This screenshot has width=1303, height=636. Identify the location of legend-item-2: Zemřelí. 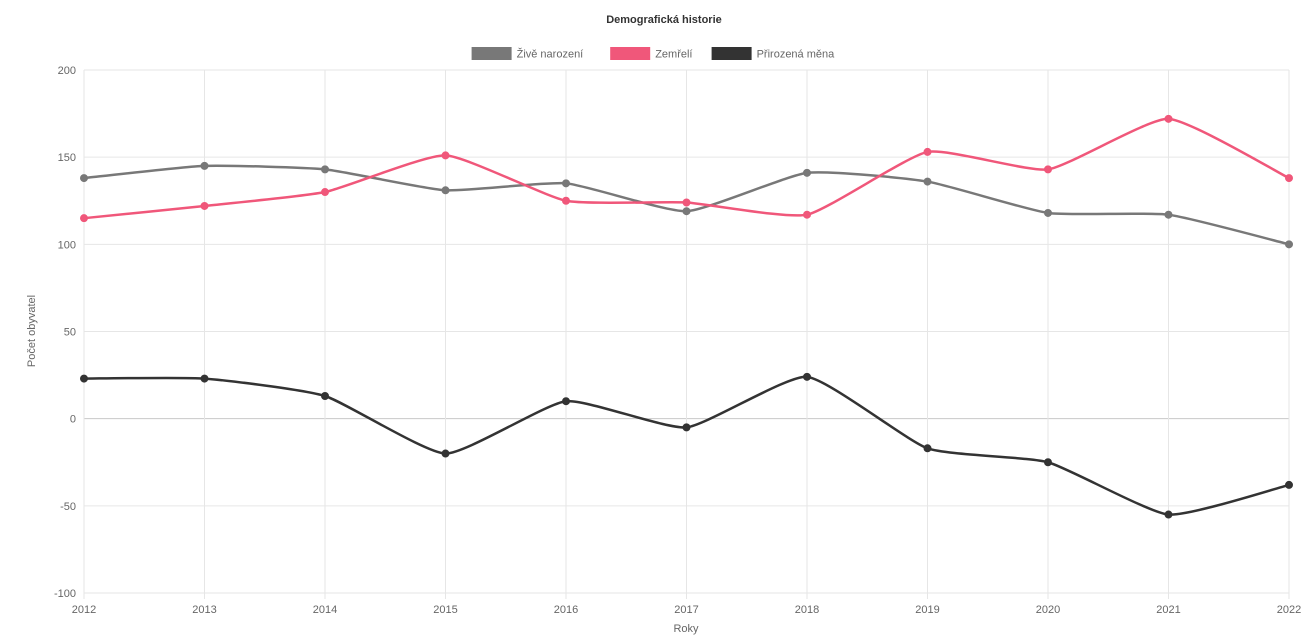
(651, 54).